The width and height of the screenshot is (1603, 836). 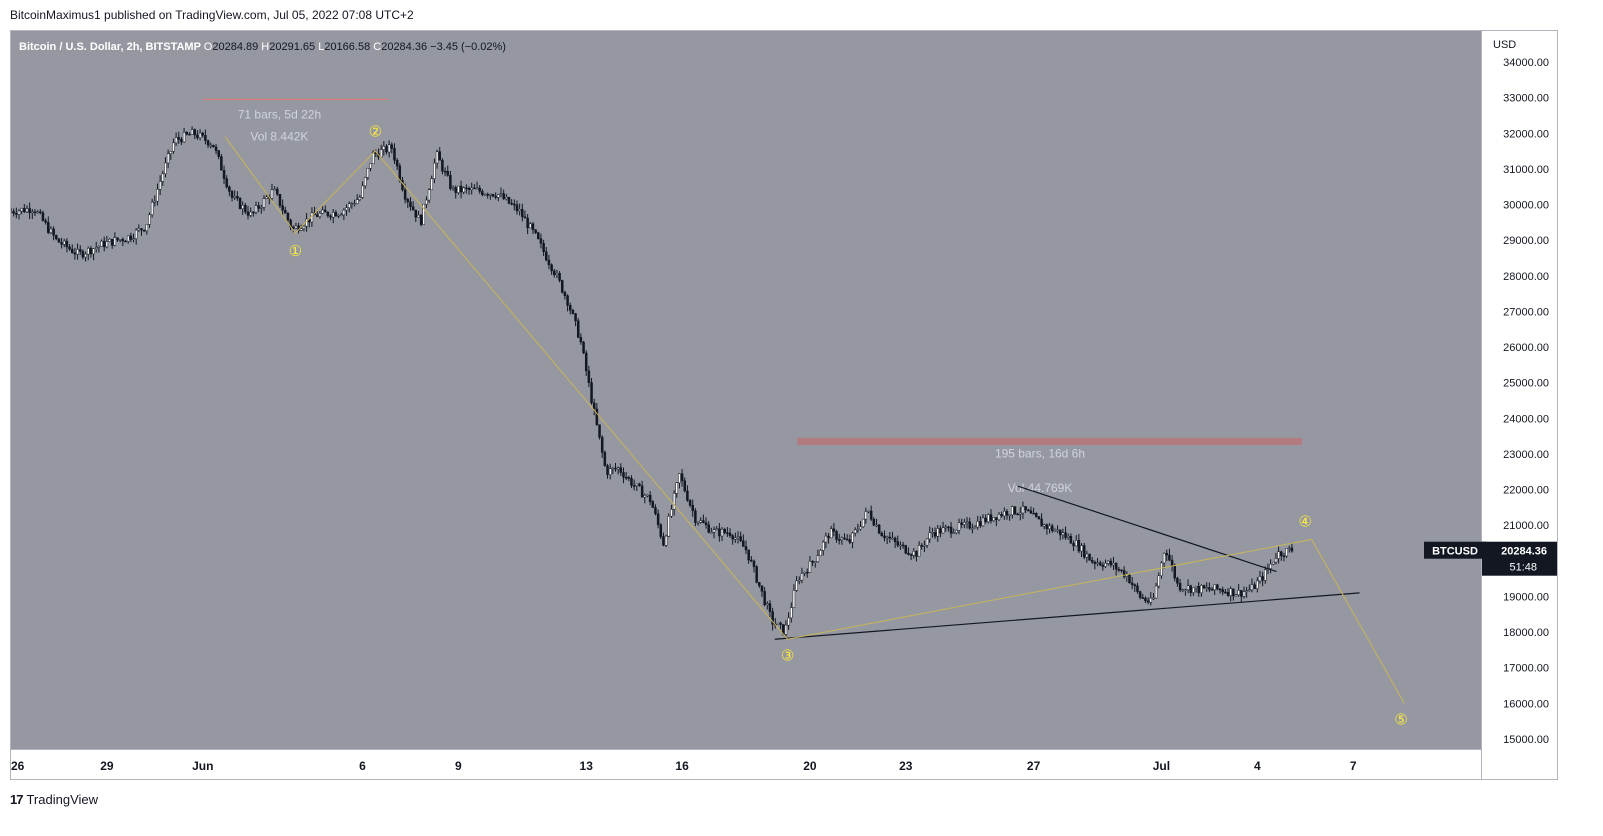 What do you see at coordinates (1040, 488) in the screenshot?
I see `measure-volume-label: Vol 44.769K` at bounding box center [1040, 488].